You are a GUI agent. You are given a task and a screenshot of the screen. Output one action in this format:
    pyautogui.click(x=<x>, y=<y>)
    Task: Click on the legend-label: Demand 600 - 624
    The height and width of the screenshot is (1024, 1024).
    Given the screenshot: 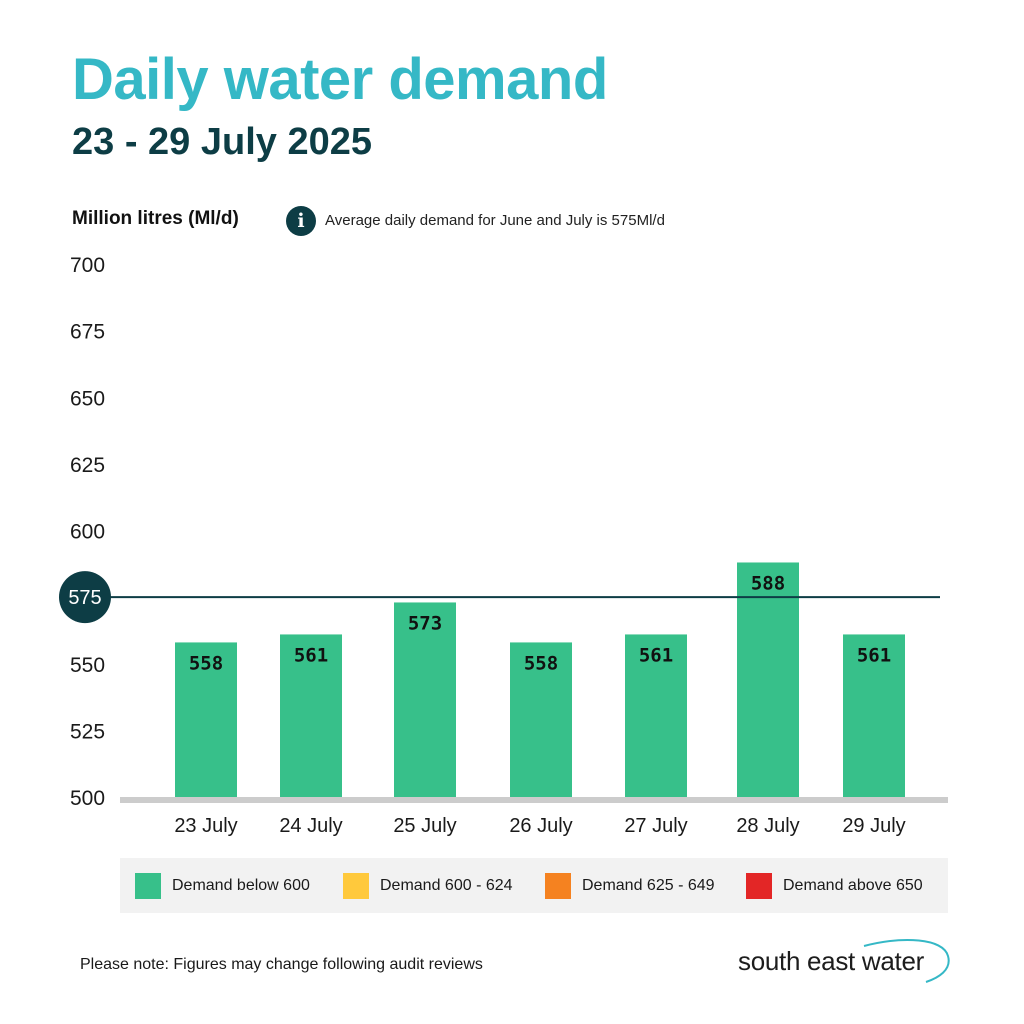 What is the action you would take?
    pyautogui.click(x=446, y=885)
    